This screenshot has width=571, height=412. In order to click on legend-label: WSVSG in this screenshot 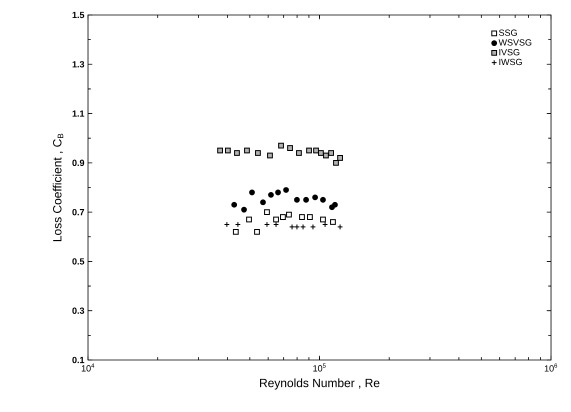, I will do `click(515, 42)`.